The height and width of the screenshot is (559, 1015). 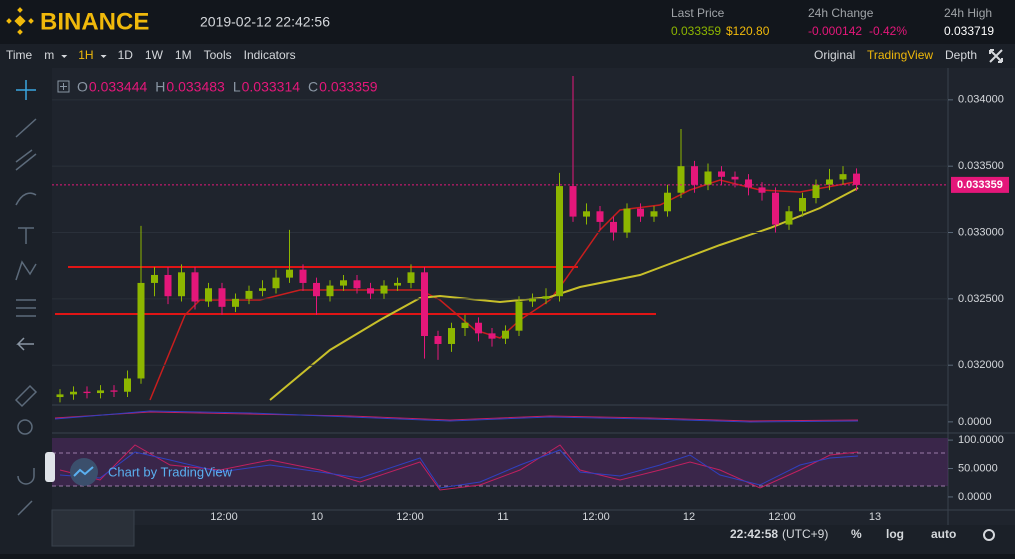 I want to click on indicator-tick-label: 100.0000, so click(x=981, y=440).